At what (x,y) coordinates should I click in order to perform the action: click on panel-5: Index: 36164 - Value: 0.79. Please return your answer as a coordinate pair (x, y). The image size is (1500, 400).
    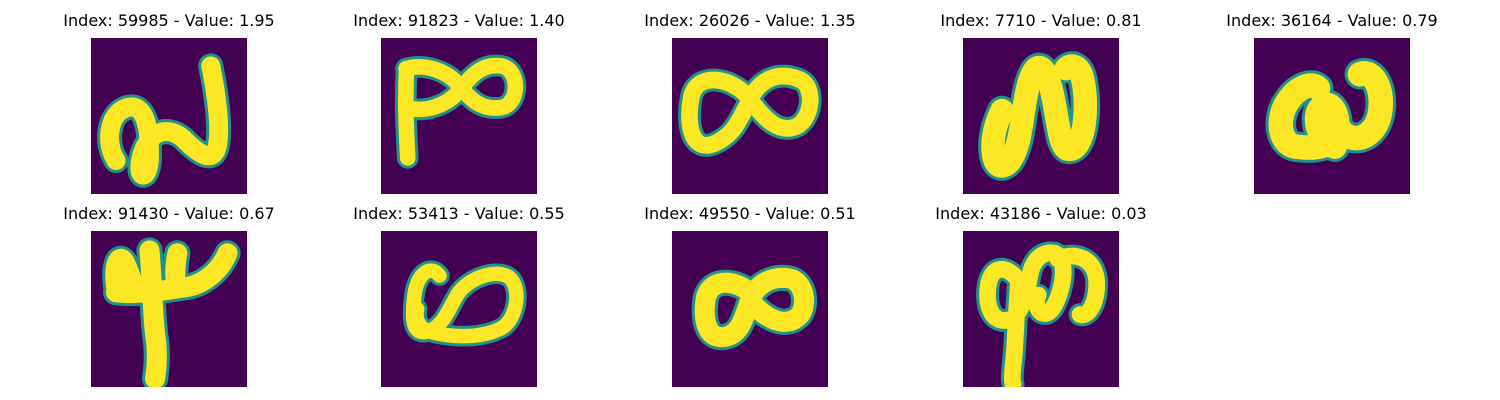
    Looking at the image, I should click on (1332, 101).